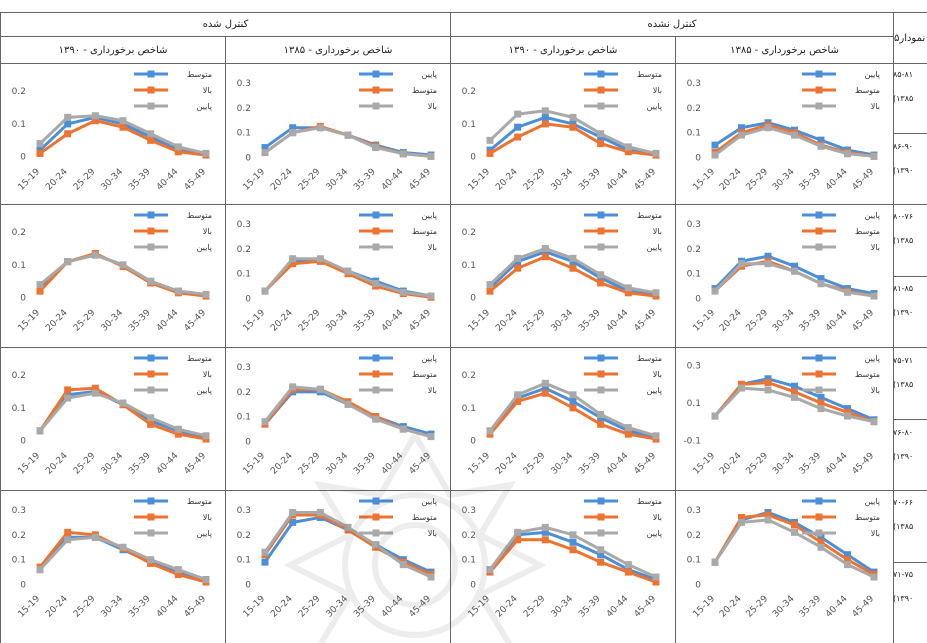 The image size is (927, 643). Describe the element at coordinates (282, 464) in the screenshot. I see `x-tick-label: 20-24` at that location.